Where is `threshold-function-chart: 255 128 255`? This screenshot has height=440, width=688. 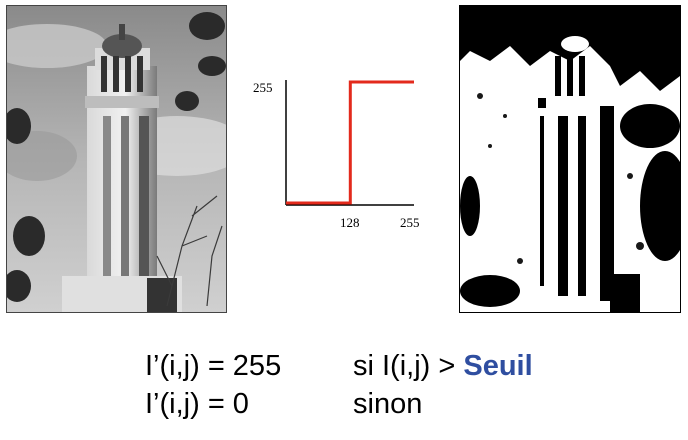 threshold-function-chart: 255 128 255 is located at coordinates (345, 152).